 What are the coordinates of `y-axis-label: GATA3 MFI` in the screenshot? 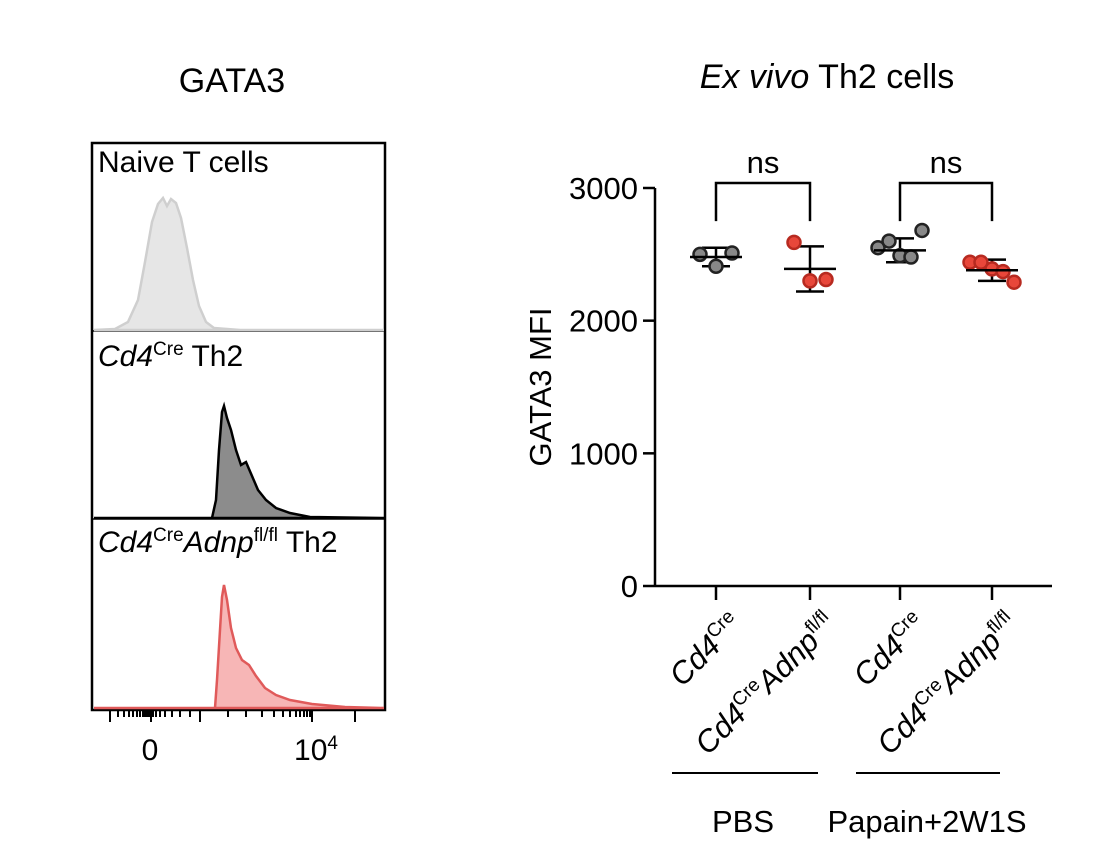 It's located at (540, 386).